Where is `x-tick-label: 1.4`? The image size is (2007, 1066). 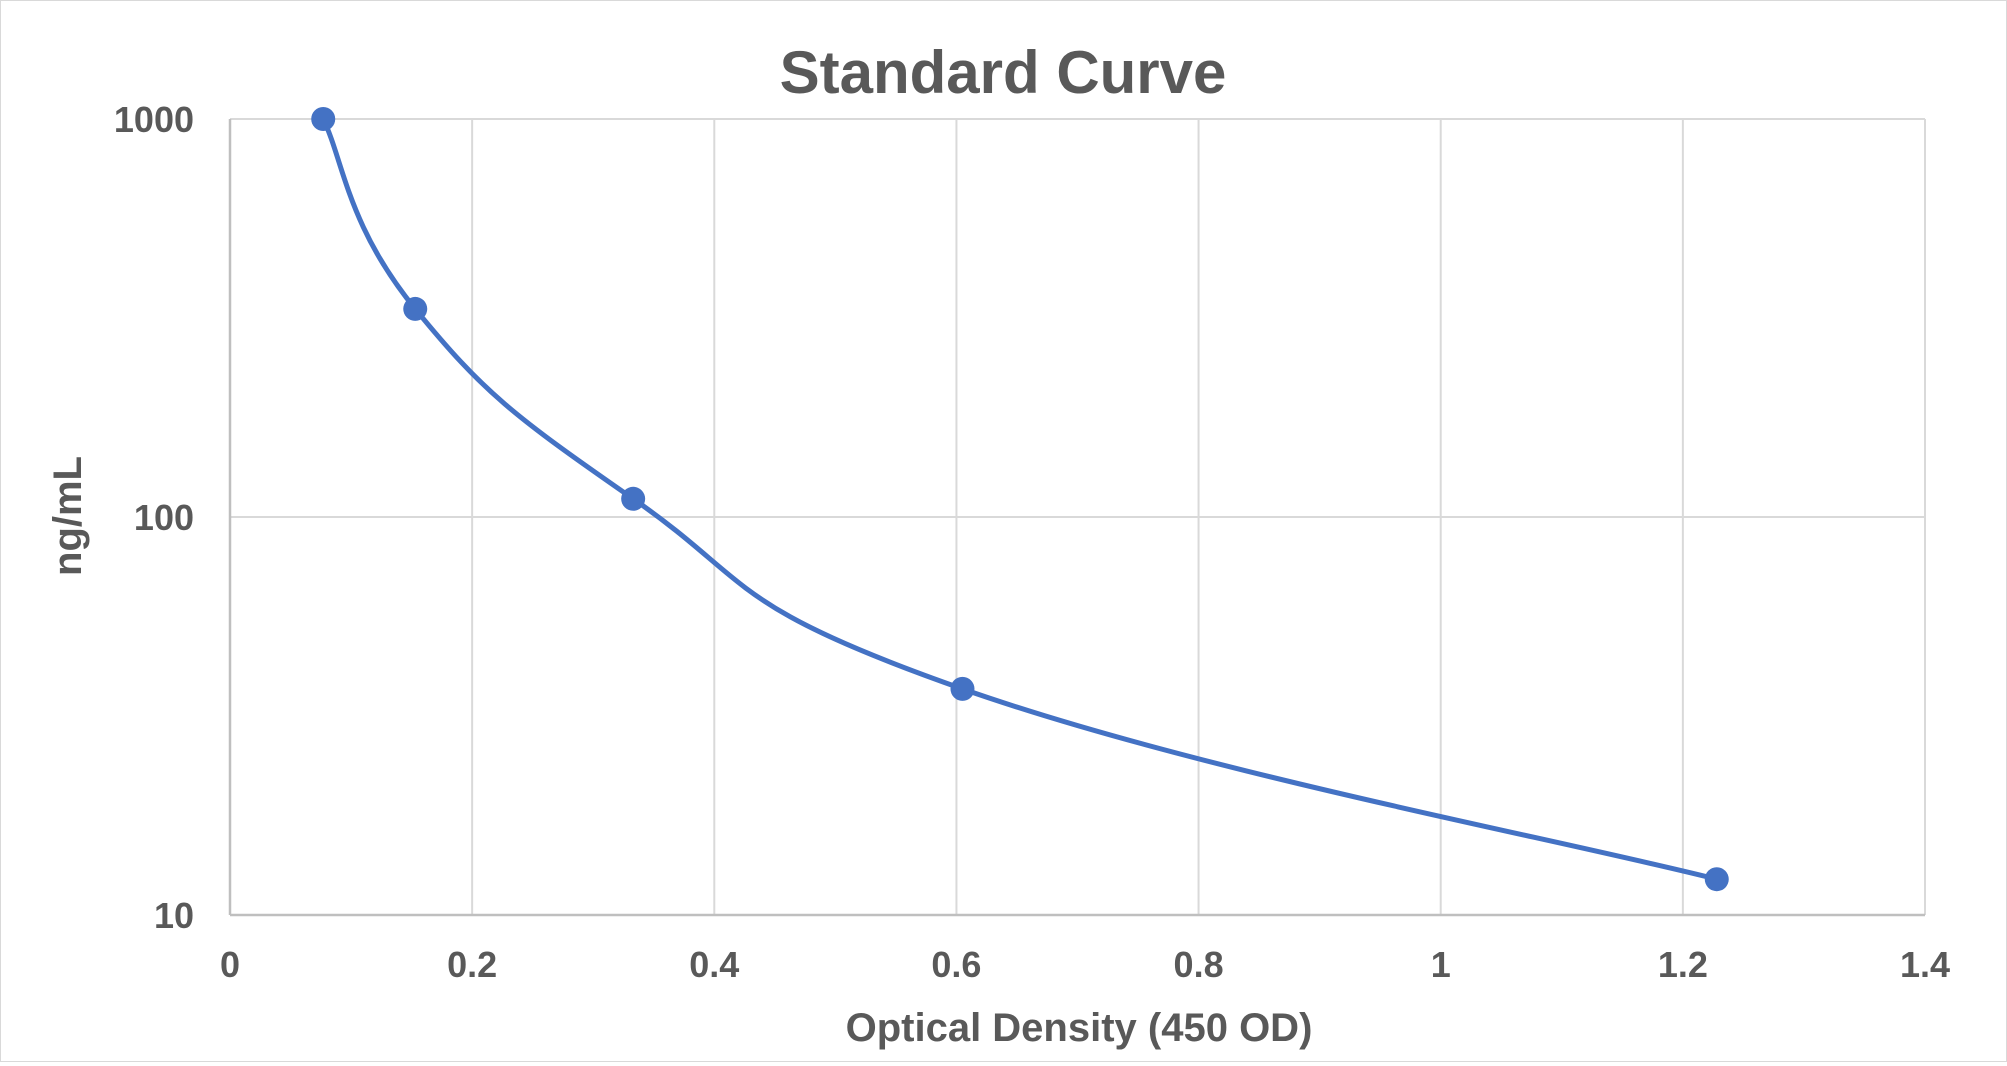 x-tick-label: 1.4 is located at coordinates (1925, 964).